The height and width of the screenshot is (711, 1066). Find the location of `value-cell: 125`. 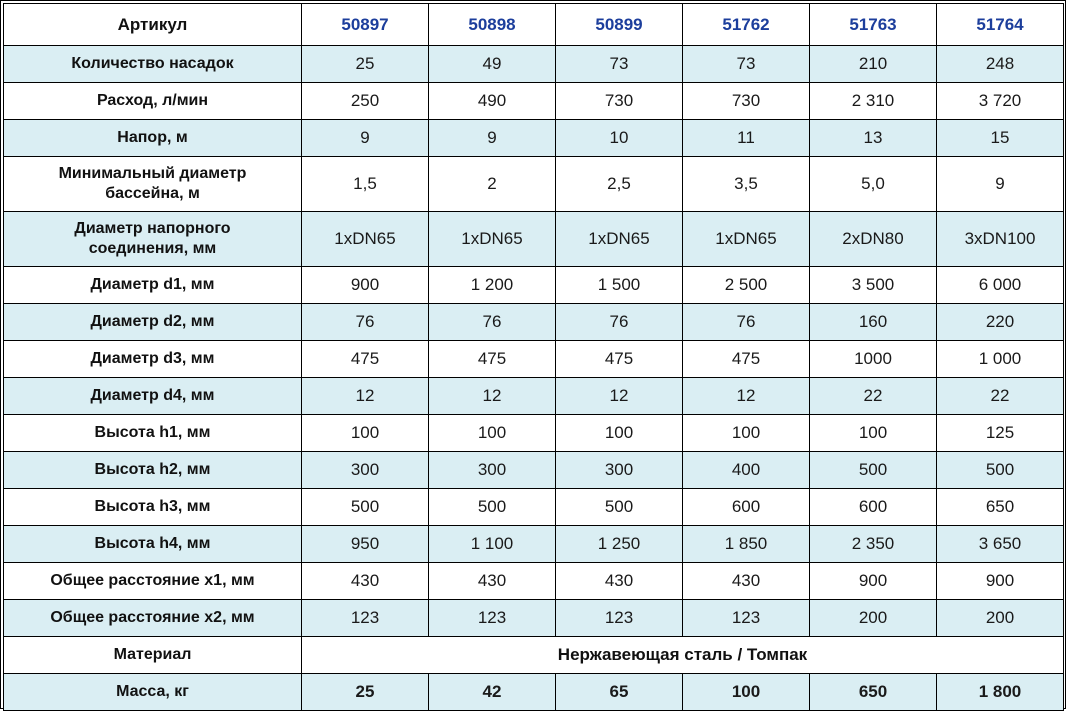

value-cell: 125 is located at coordinates (1000, 433).